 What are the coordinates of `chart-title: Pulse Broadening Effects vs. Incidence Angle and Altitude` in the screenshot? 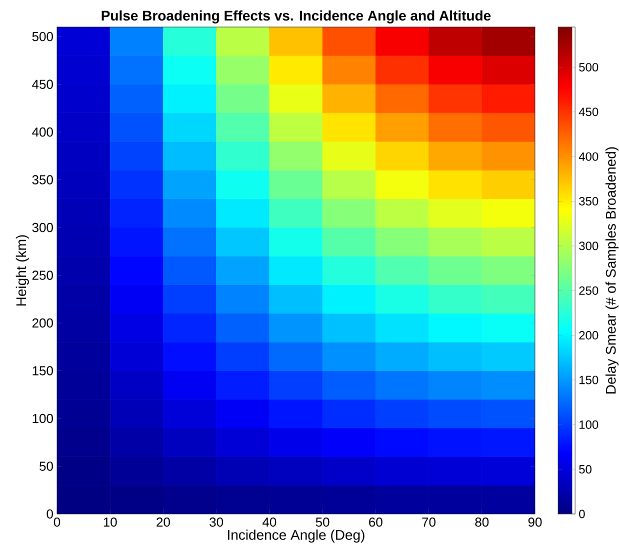 It's located at (296, 17).